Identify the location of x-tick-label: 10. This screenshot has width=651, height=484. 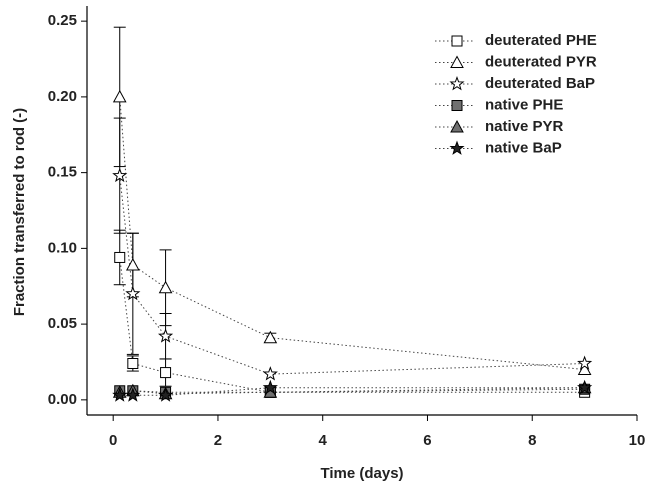
(637, 440).